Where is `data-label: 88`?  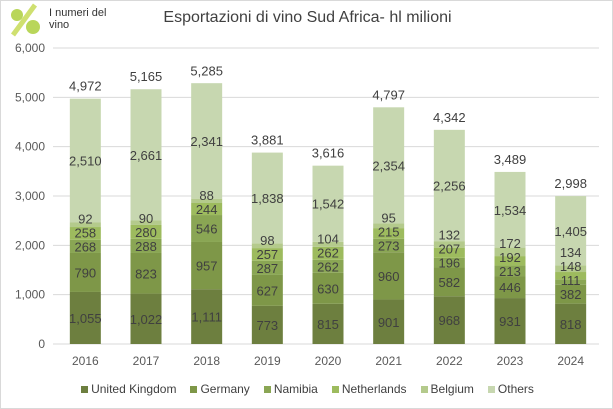
data-label: 88 is located at coordinates (206, 195).